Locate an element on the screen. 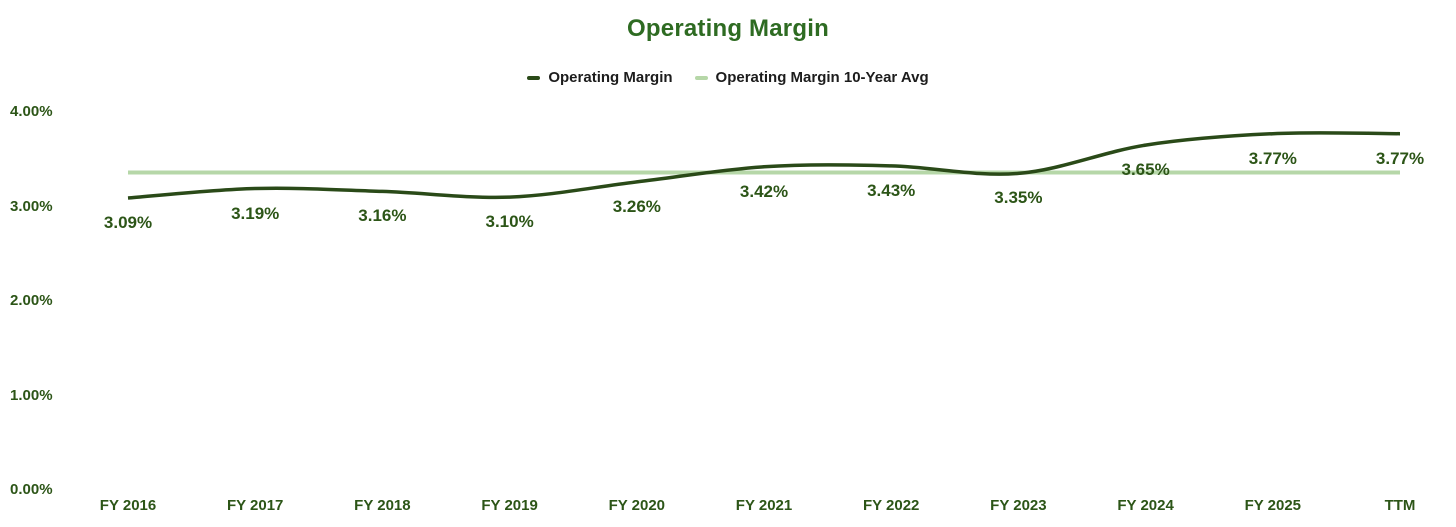 The image size is (1456, 527). data-label: 3.26% is located at coordinates (636, 206).